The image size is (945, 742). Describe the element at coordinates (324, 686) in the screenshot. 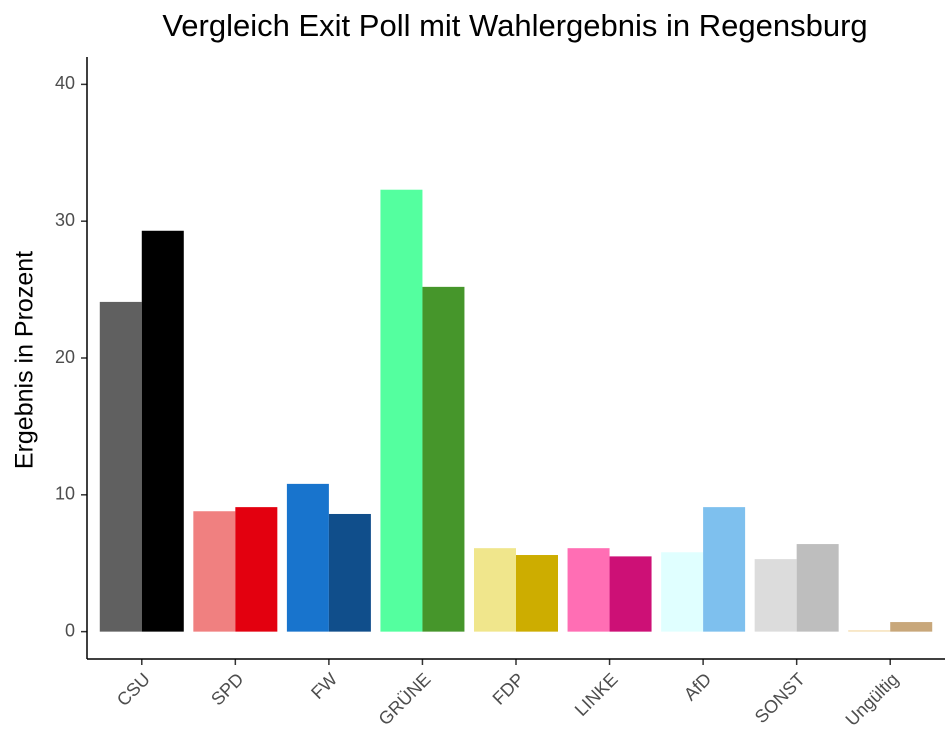

I see `x-tick-label: FW` at that location.